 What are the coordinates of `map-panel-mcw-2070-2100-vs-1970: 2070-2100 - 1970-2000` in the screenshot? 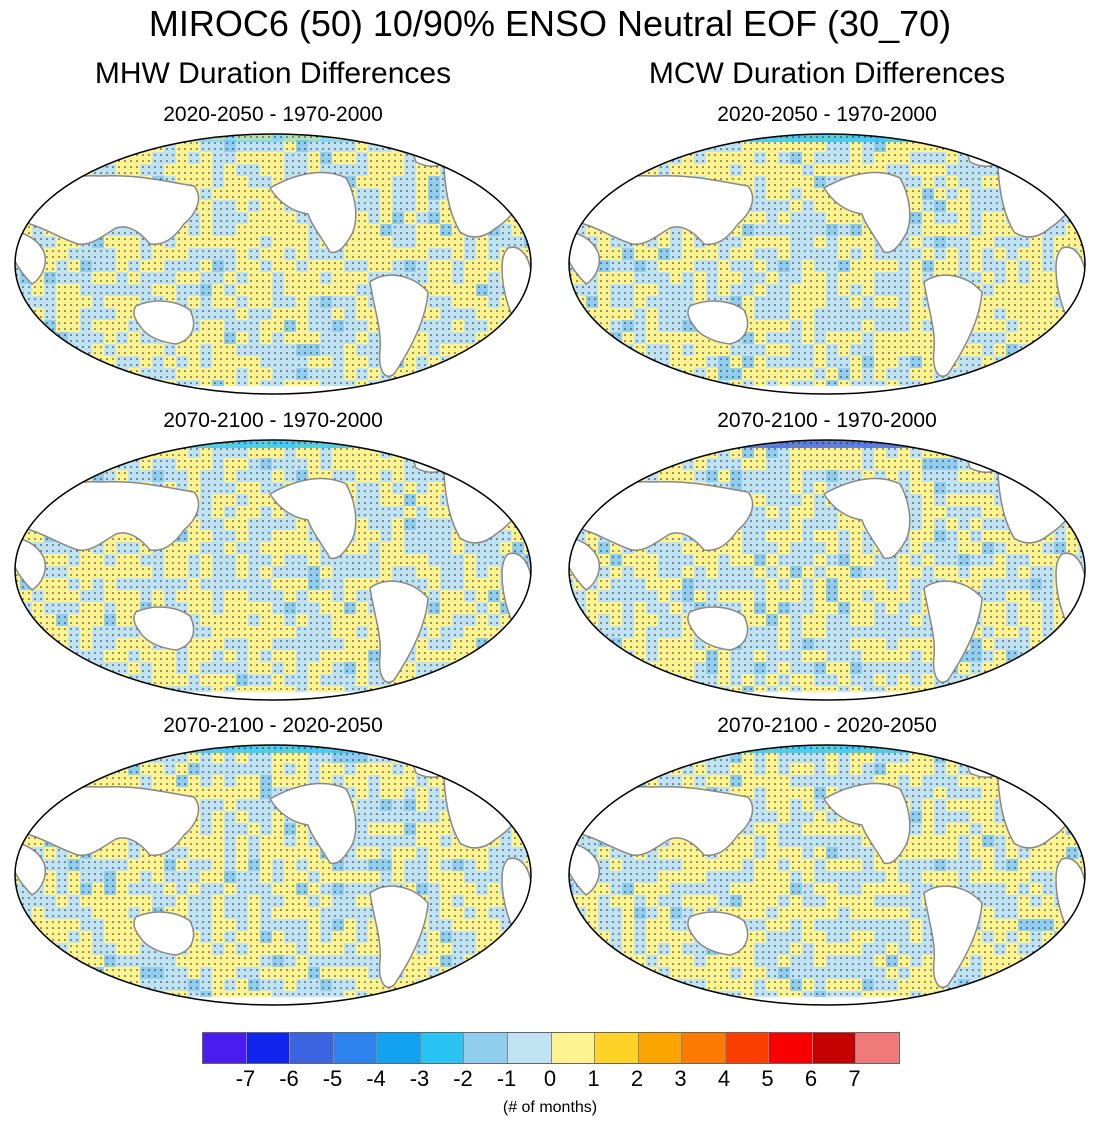 It's located at (827, 558).